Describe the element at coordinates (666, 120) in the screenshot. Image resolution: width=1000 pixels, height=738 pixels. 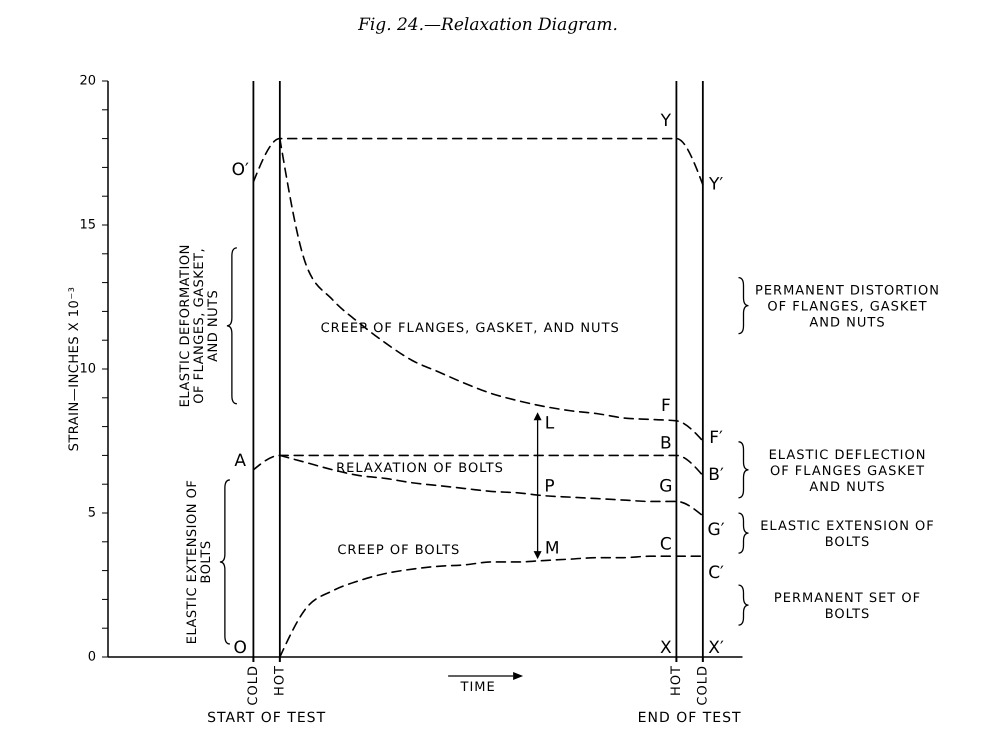
I see `annotation: Y` at that location.